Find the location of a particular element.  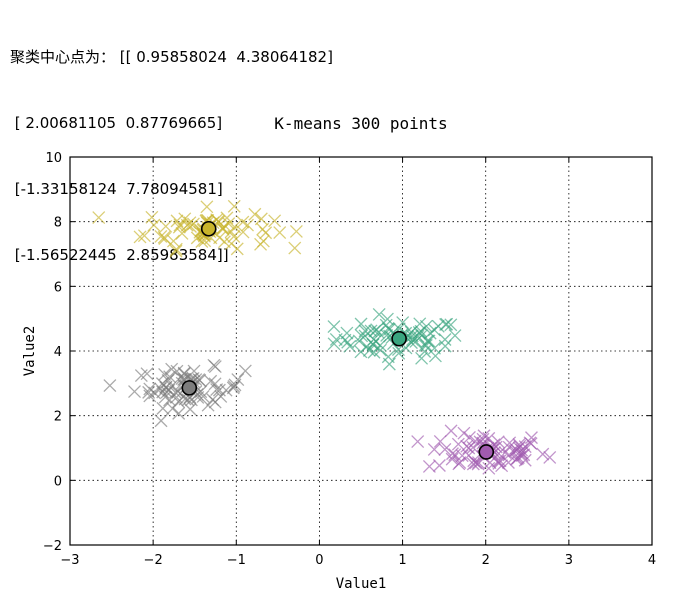

y-tick-label: −2 is located at coordinates (52, 546).